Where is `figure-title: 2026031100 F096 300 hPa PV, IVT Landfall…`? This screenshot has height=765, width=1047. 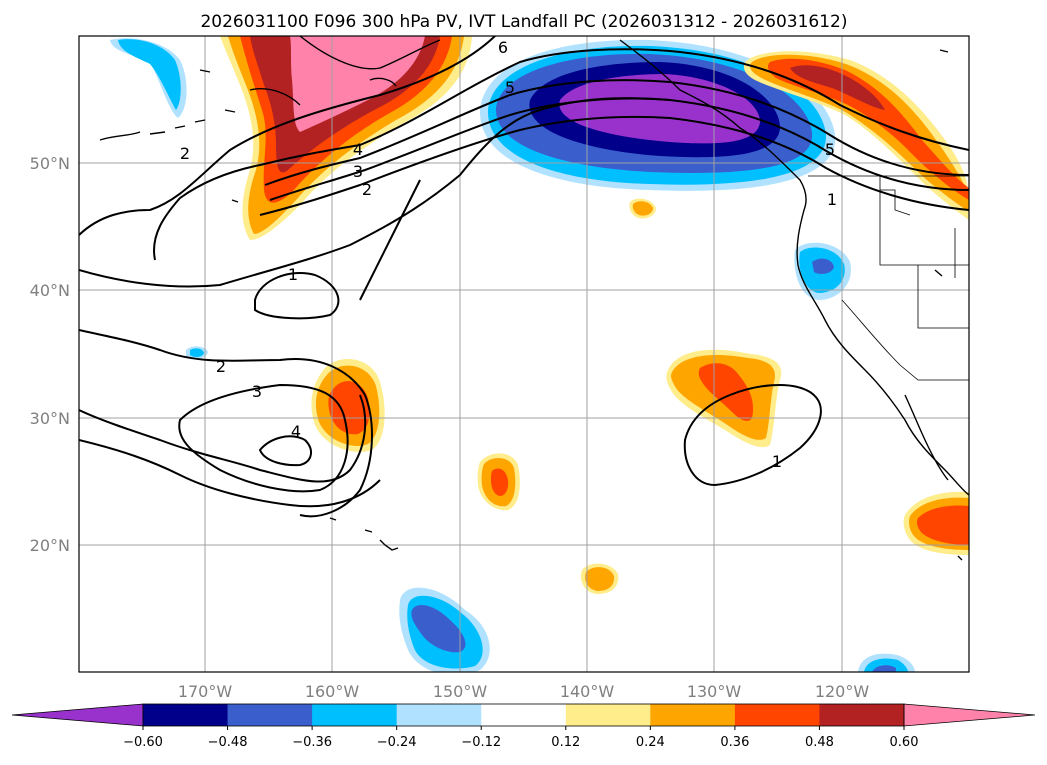 figure-title: 2026031100 F096 300 hPa PV, IVT Landfall… is located at coordinates (523, 22).